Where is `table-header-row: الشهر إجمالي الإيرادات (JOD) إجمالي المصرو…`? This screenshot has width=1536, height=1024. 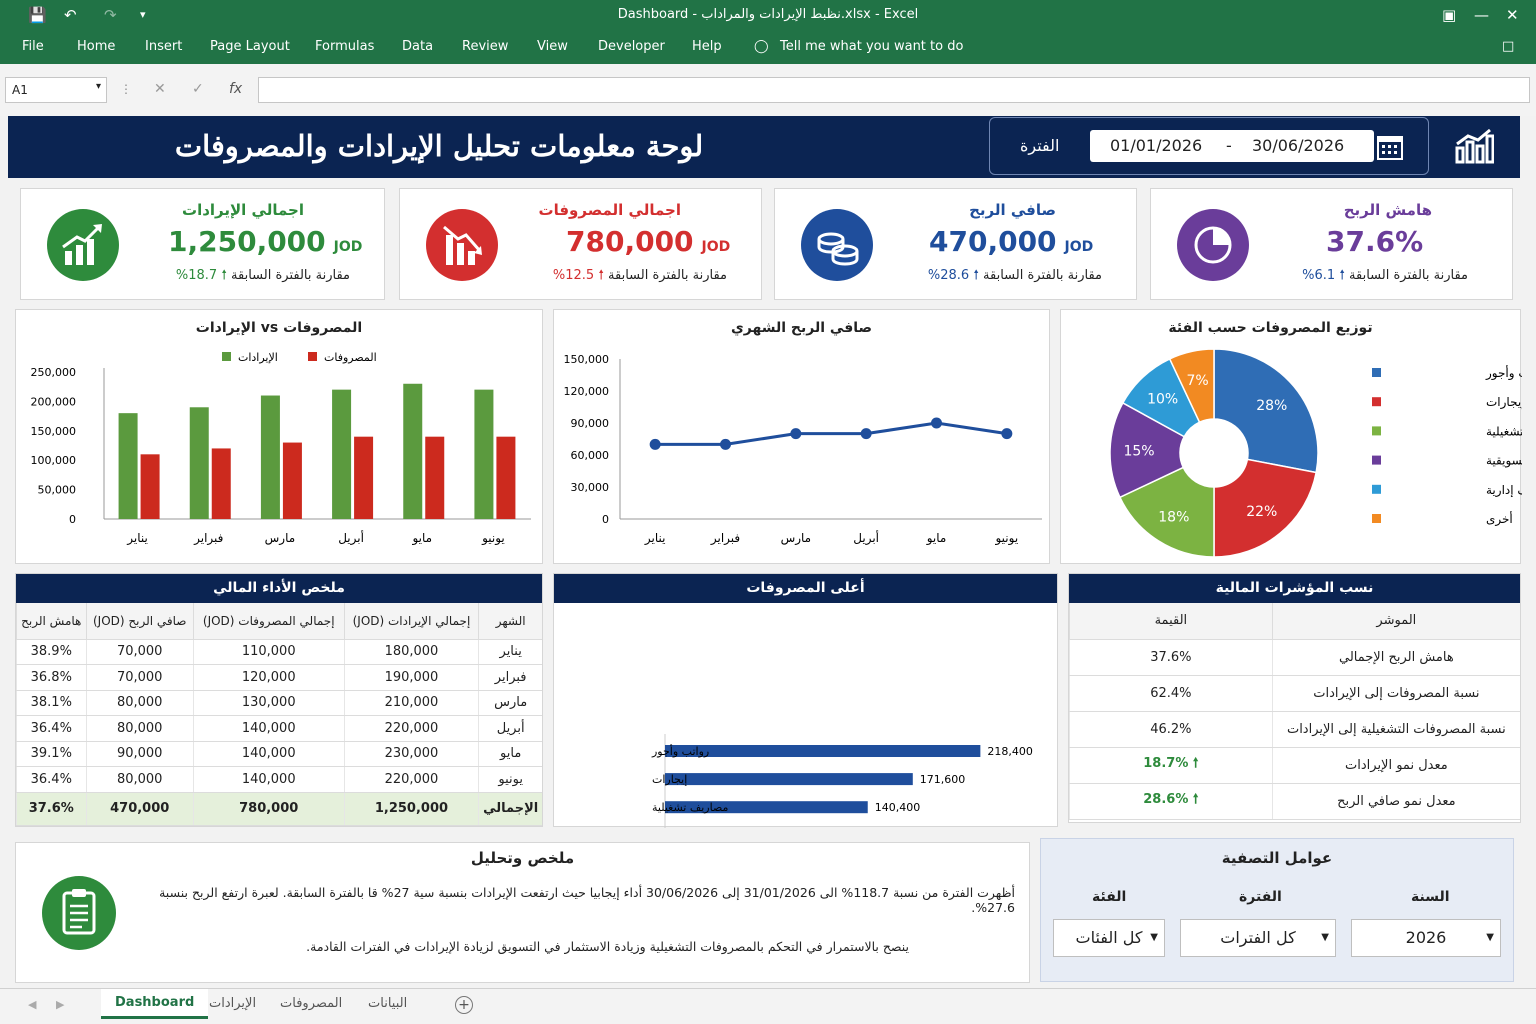
table-header-row: الشهر إجمالي الإيرادات (JOD) إجمالي المصرو… is located at coordinates (279, 621).